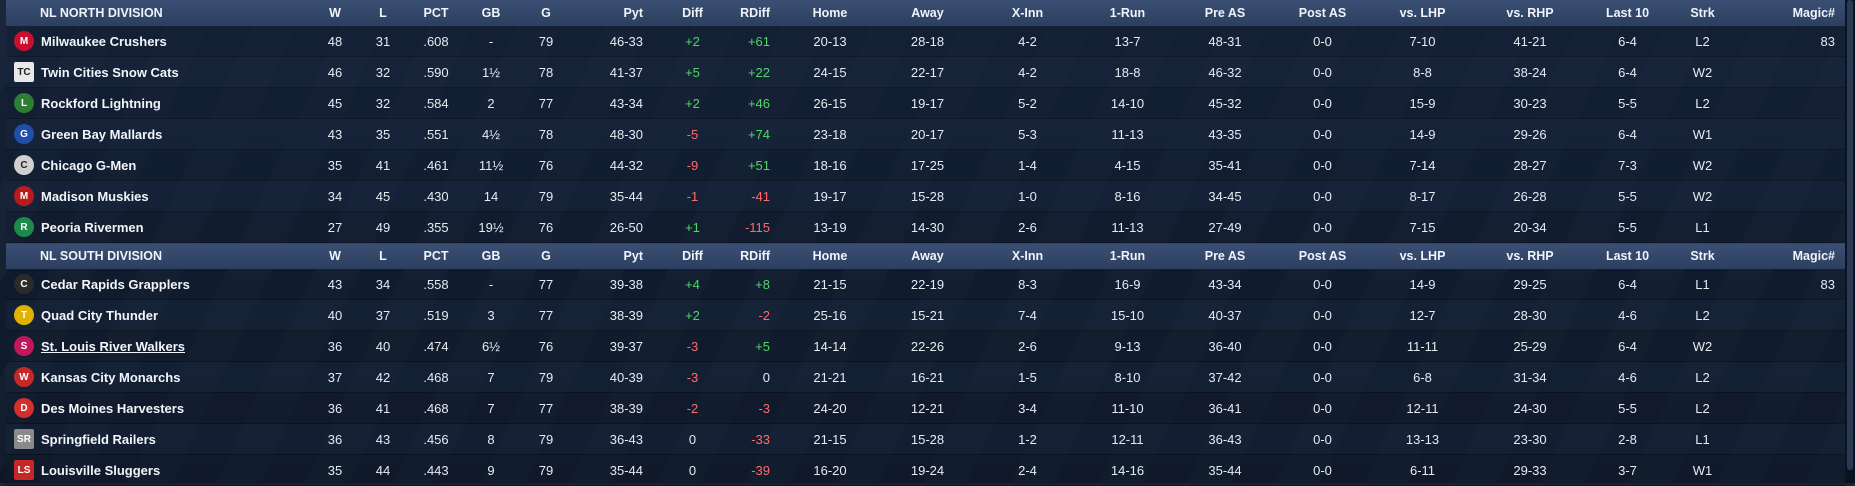 Image resolution: width=1855 pixels, height=486 pixels. I want to click on cell-strk: L2, so click(1702, 315).